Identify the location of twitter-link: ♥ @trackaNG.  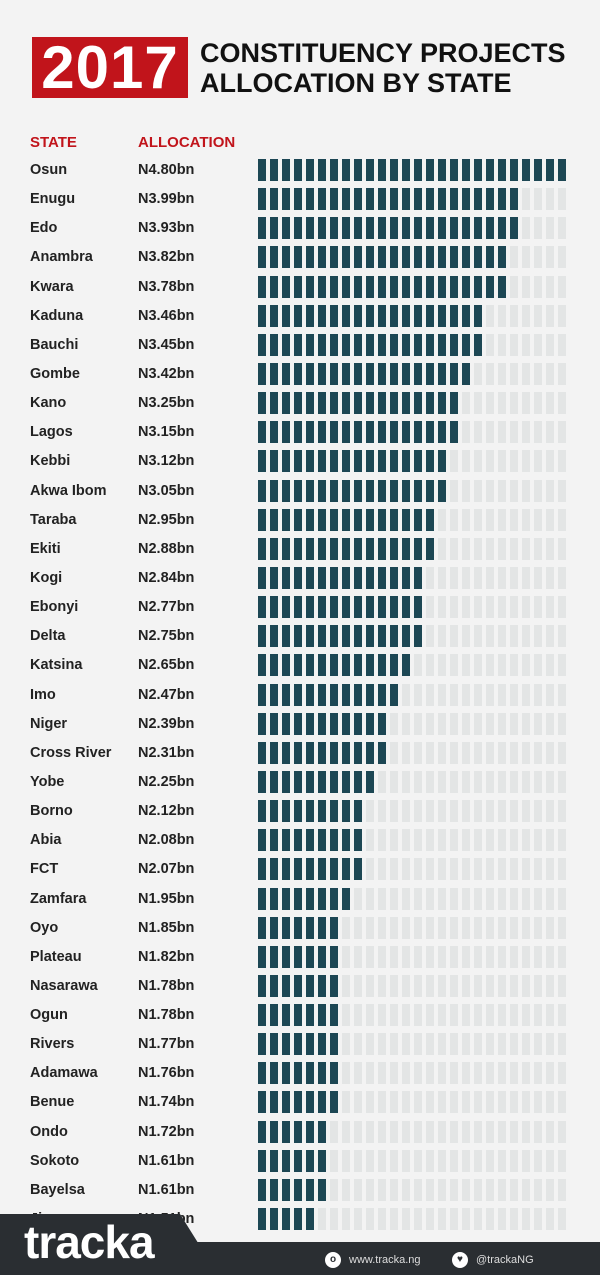
(493, 1260).